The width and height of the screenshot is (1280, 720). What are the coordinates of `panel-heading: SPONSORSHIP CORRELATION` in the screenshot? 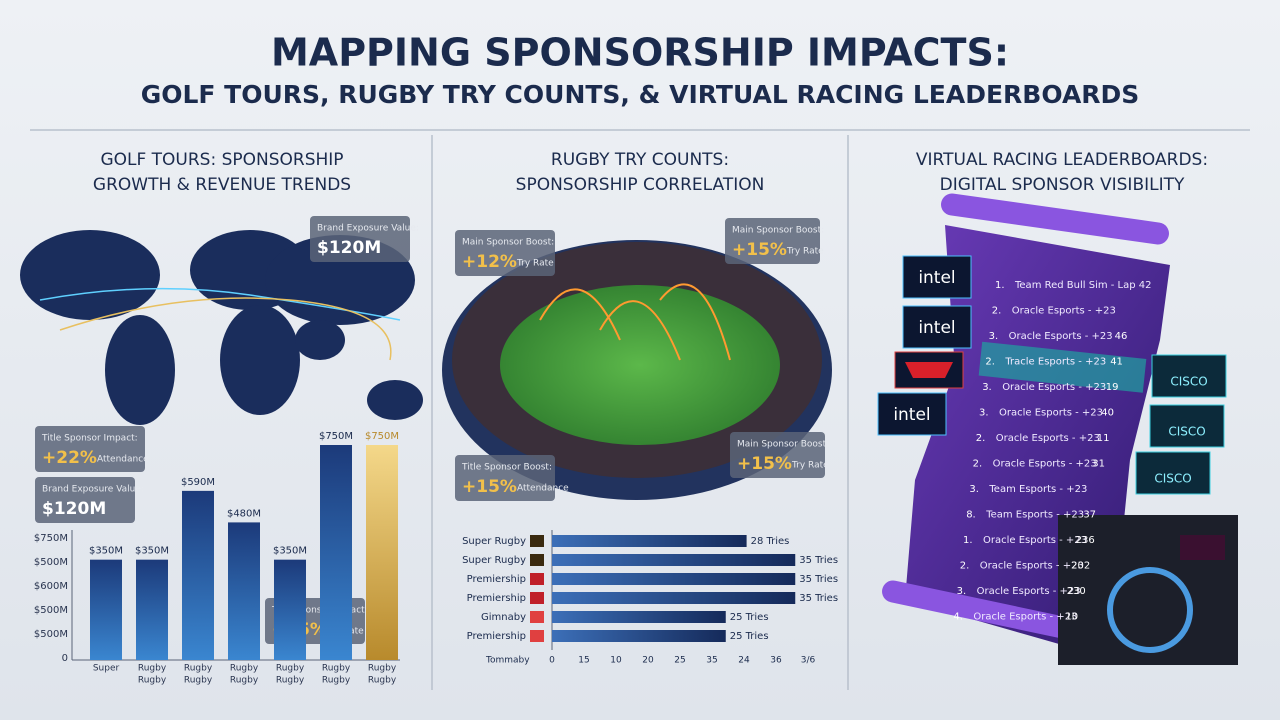 It's located at (640, 185).